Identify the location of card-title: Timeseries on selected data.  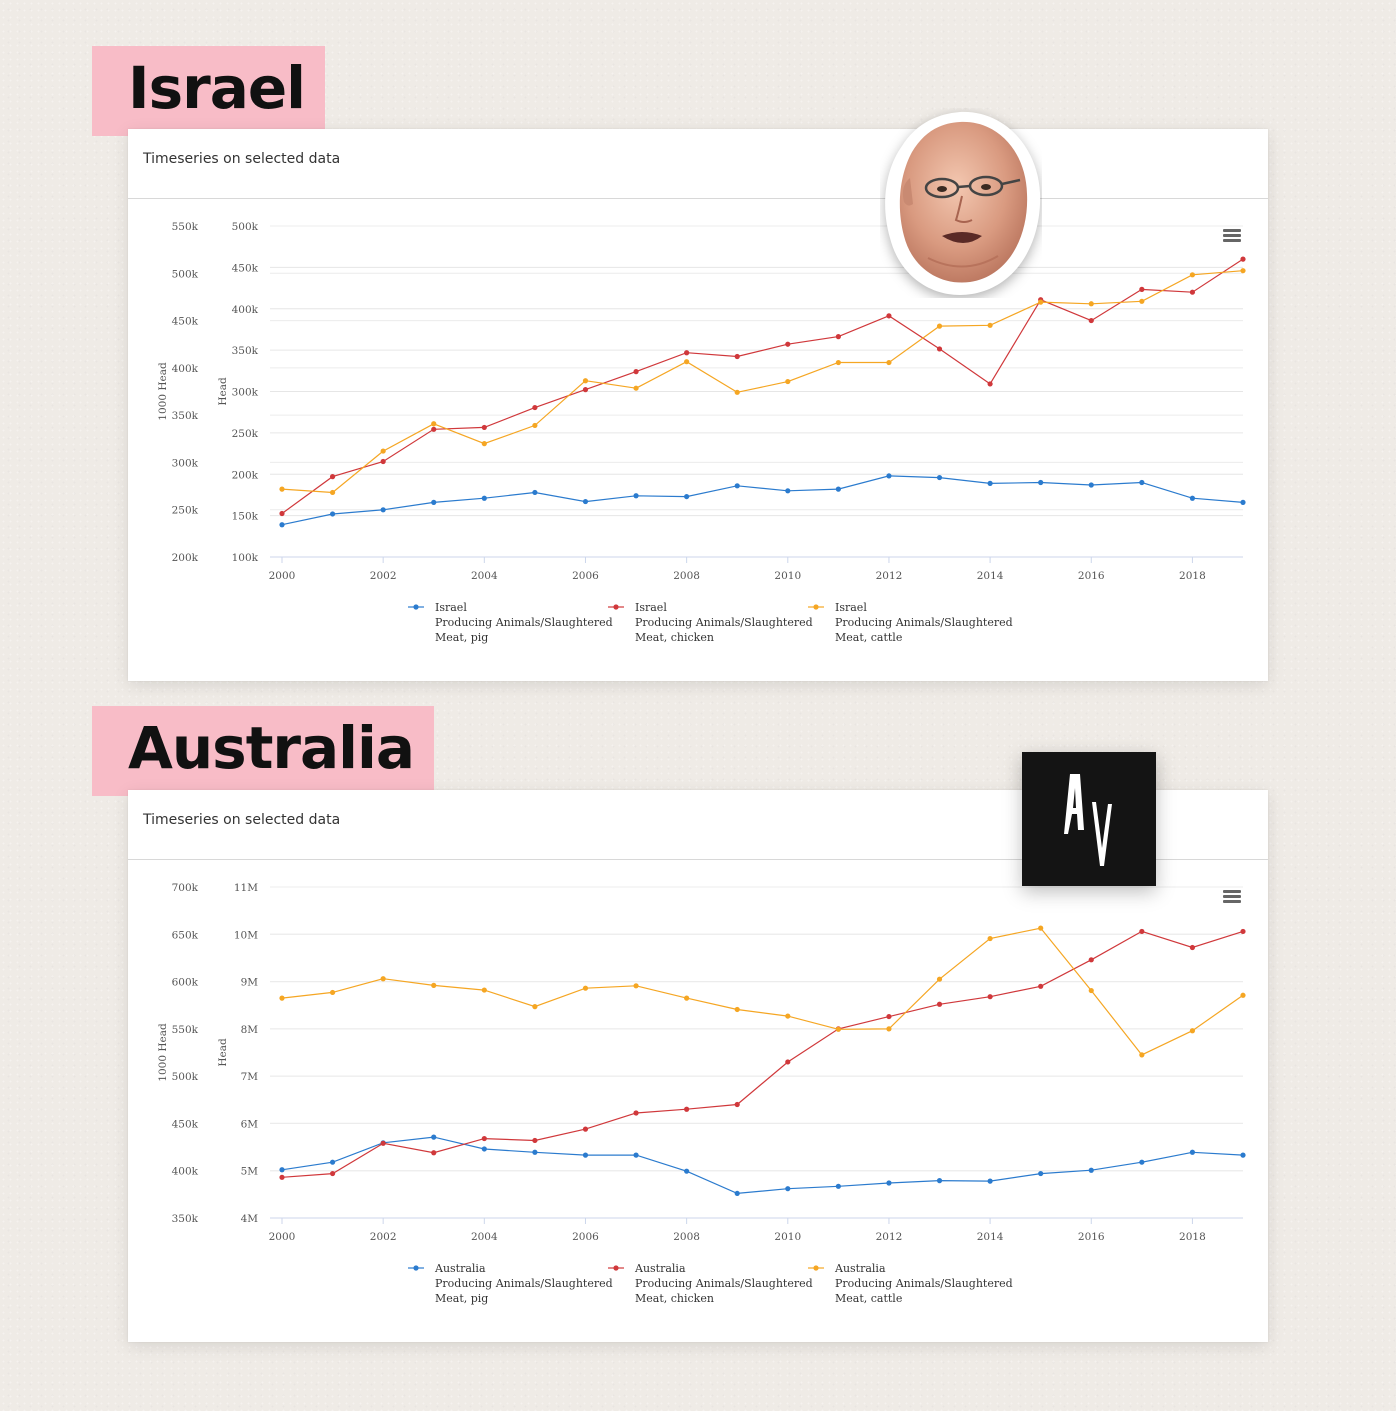
(242, 820).